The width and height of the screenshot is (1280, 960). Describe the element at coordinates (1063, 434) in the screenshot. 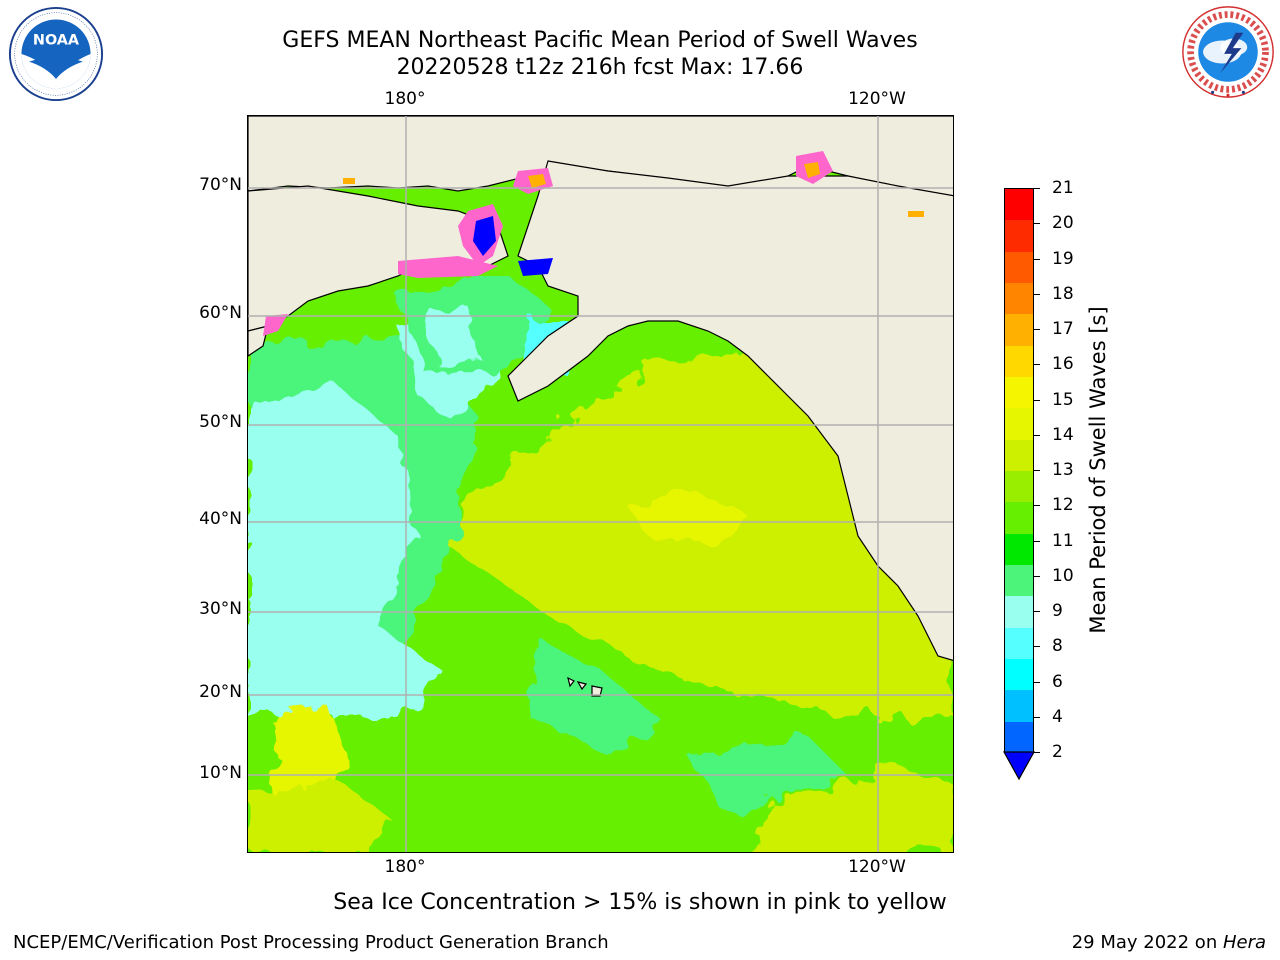

I see `colorbar-label: 14` at that location.